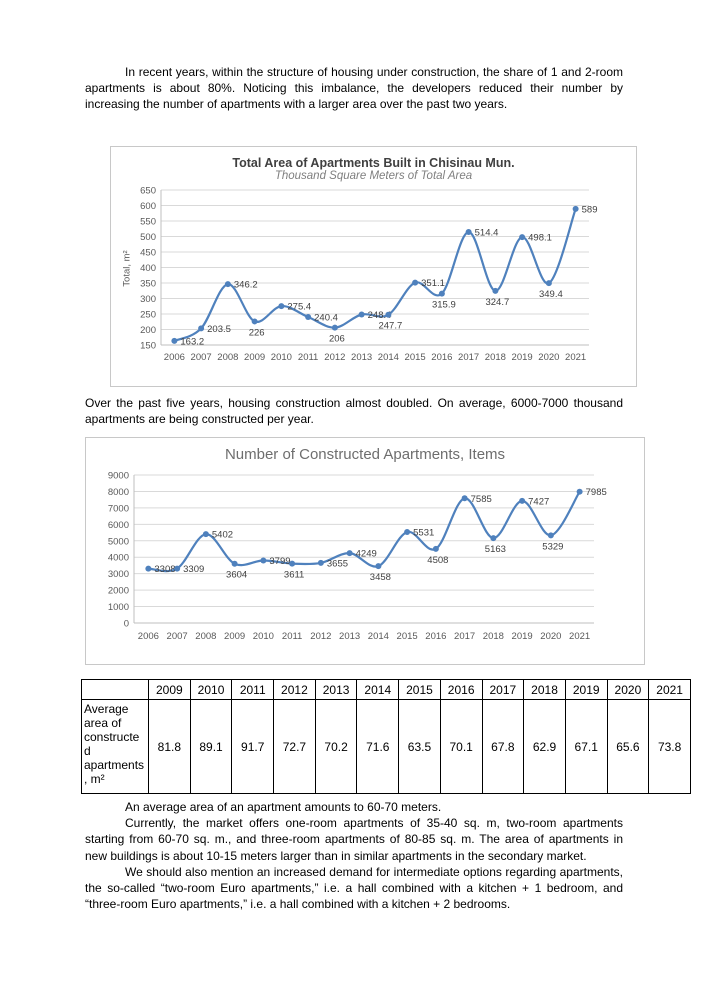 The width and height of the screenshot is (707, 1000). What do you see at coordinates (552, 546) in the screenshot?
I see `svg-text: 5329` at bounding box center [552, 546].